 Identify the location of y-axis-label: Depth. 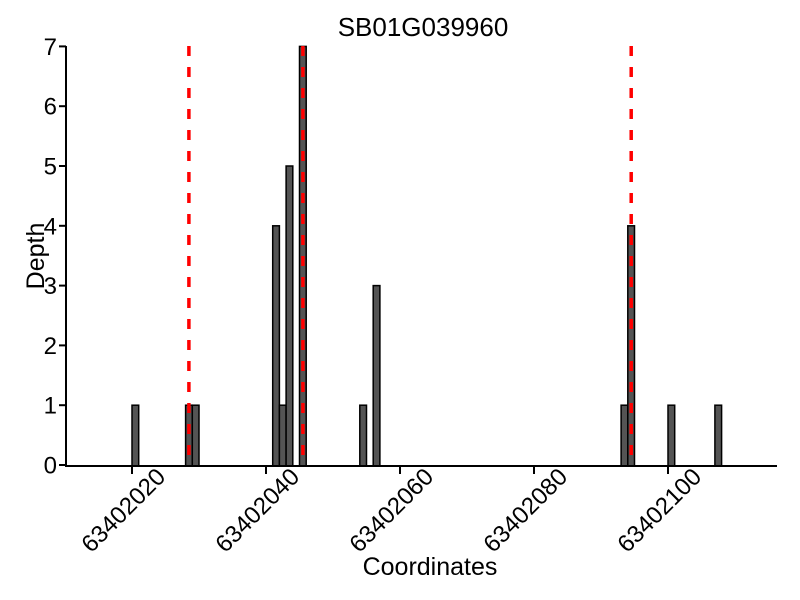
(36, 256).